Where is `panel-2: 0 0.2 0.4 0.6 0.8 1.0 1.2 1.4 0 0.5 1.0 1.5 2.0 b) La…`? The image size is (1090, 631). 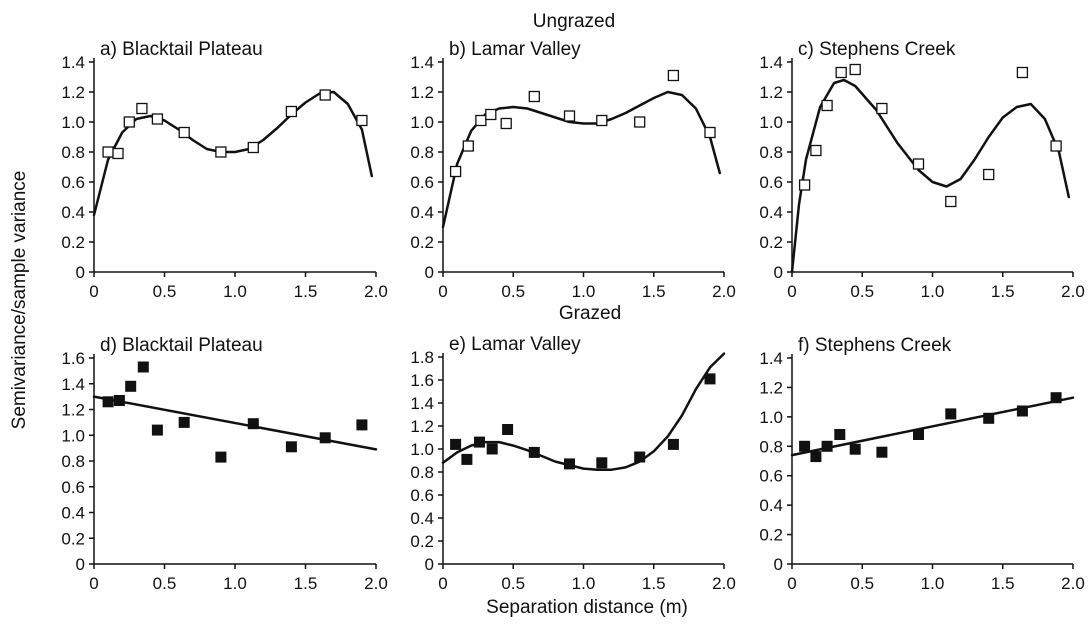 panel-2: 0 0.2 0.4 0.6 0.8 1.0 1.2 1.4 0 0.5 1.0 1.5 2.0 b) La… is located at coordinates (572, 170).